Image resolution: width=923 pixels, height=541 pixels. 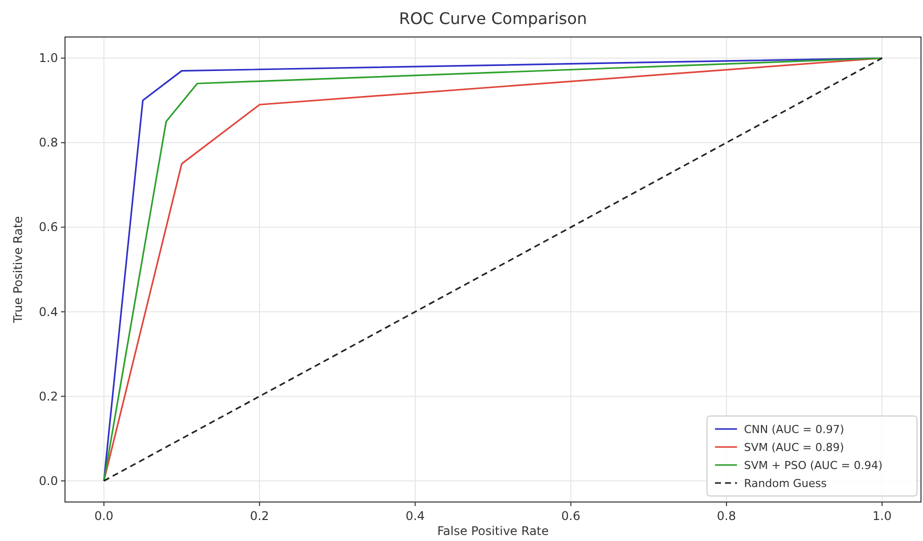 What do you see at coordinates (786, 483) in the screenshot?
I see `legend-label: Random Guess` at bounding box center [786, 483].